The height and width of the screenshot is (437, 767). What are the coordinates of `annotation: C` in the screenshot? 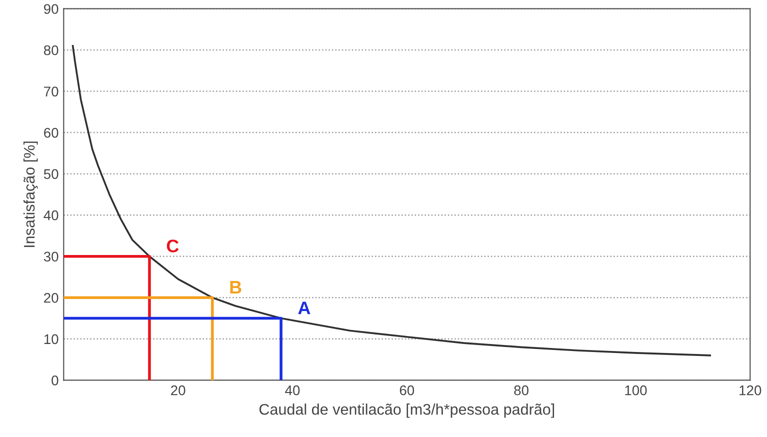 It's located at (172, 246).